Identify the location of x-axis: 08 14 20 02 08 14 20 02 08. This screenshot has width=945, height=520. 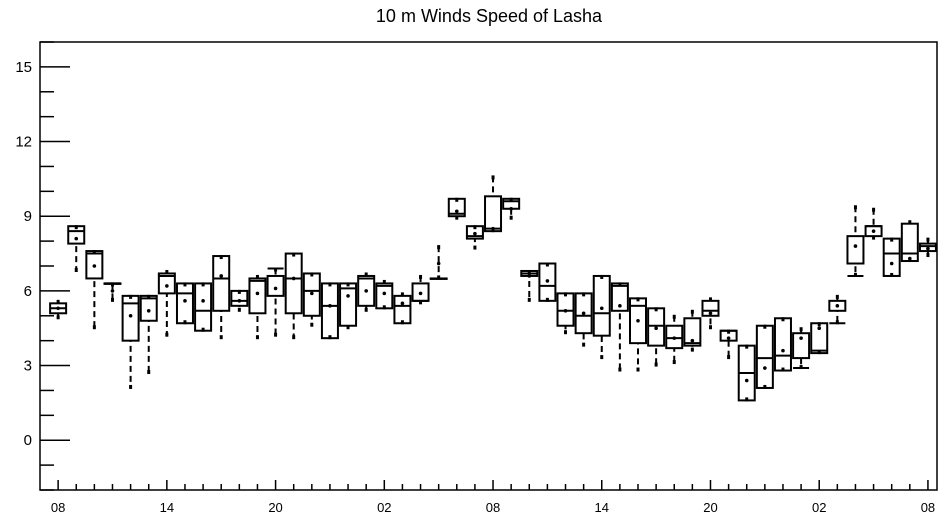
(493, 497).